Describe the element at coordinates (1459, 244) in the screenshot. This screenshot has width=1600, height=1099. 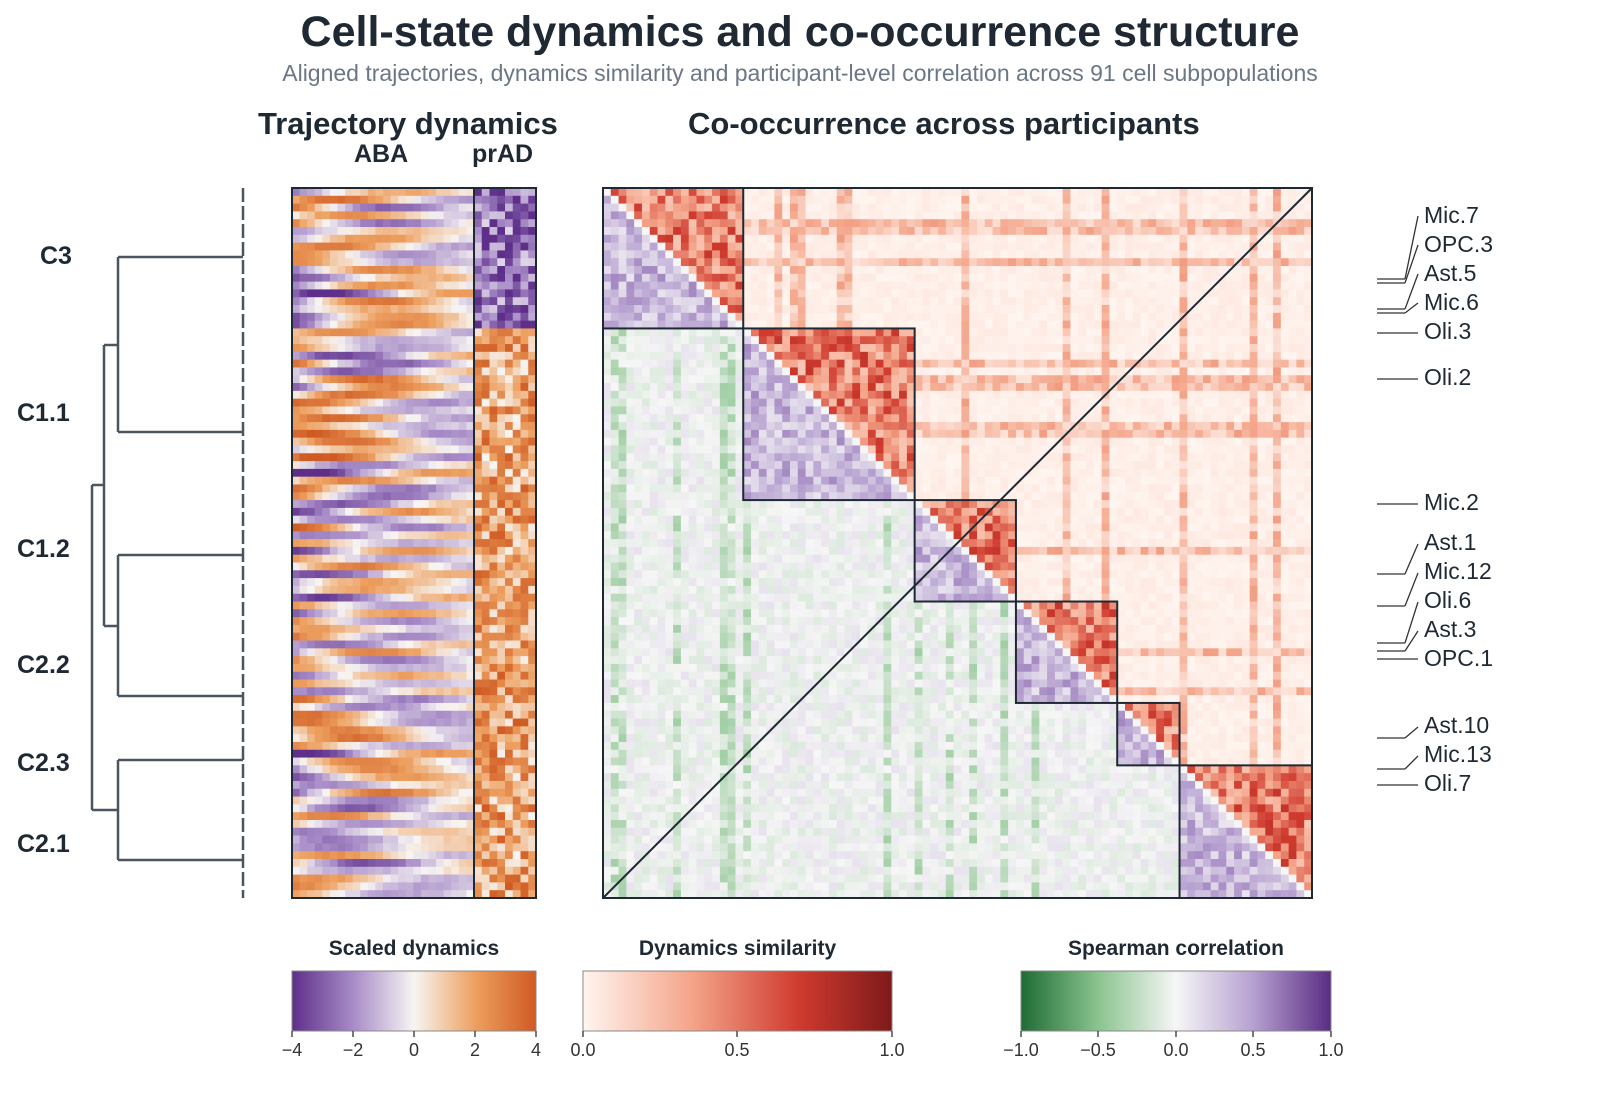
I see `row-label-opc-3: OPC.3` at that location.